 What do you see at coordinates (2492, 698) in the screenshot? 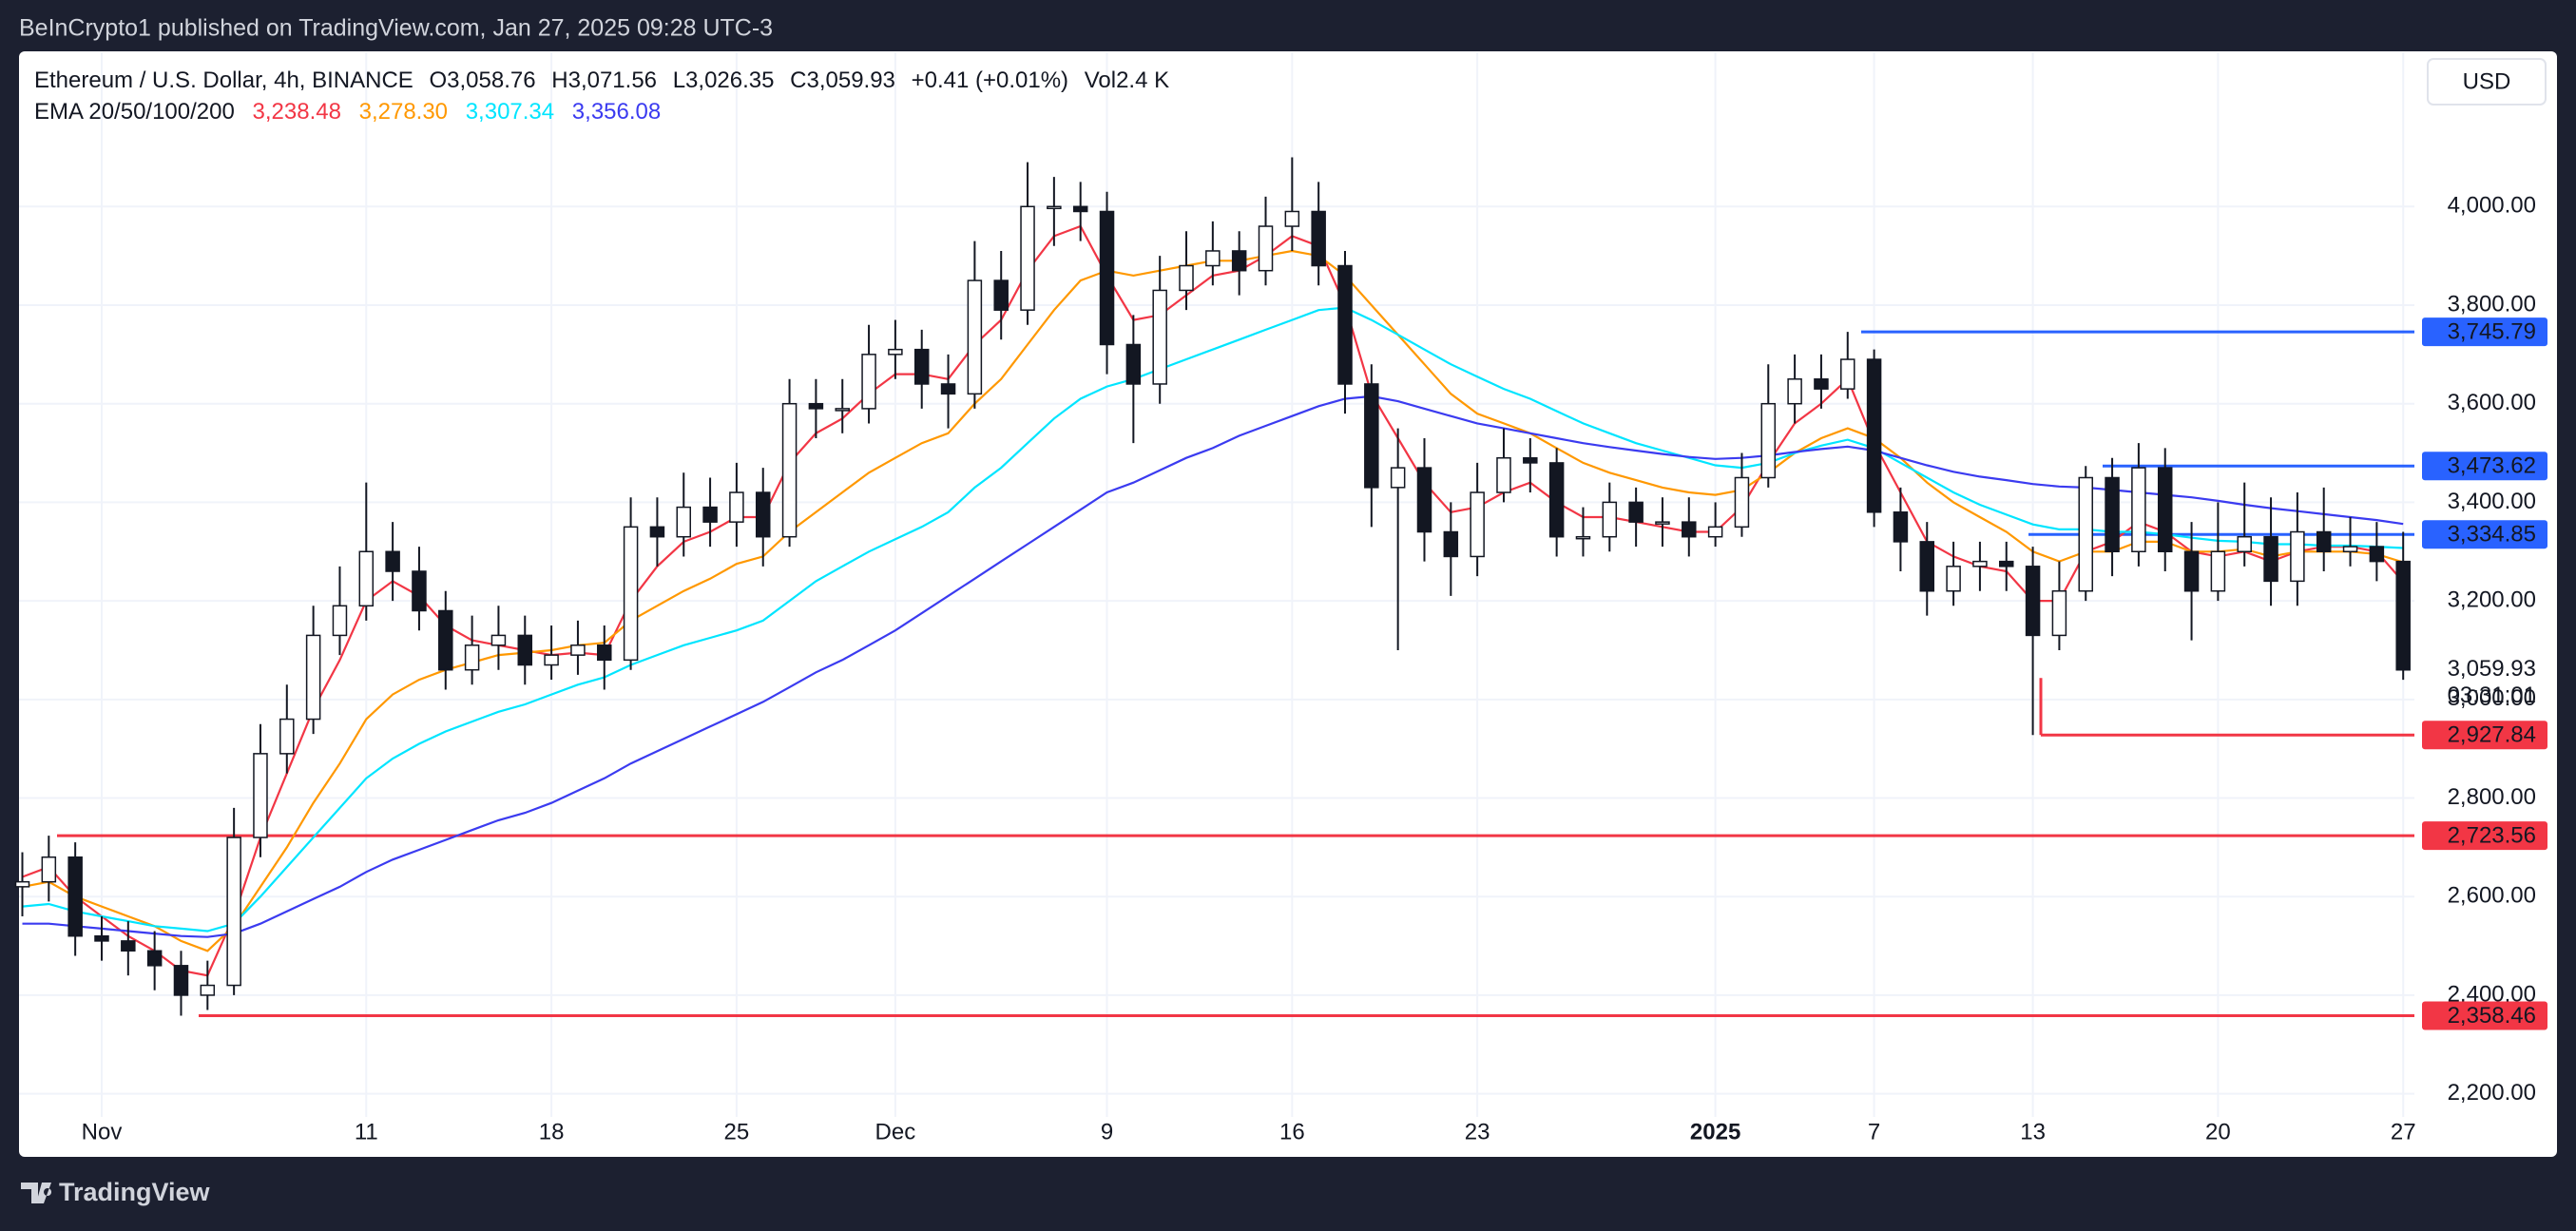
I see `y-tick-label: 3,000.00` at bounding box center [2492, 698].